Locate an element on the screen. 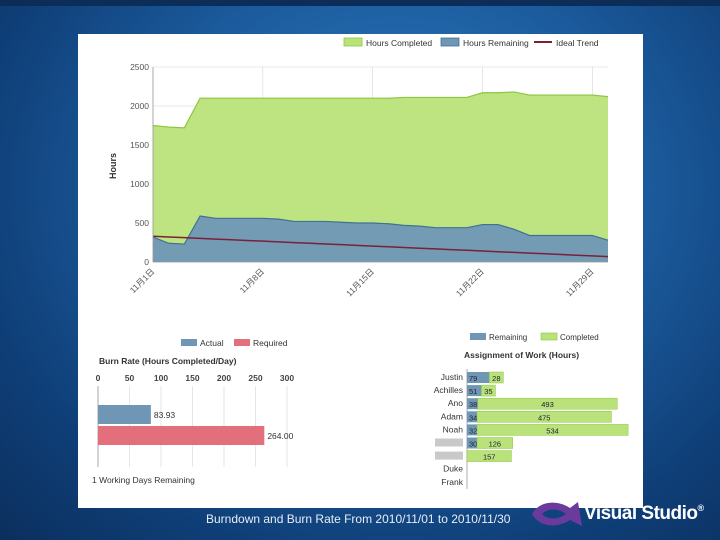 The height and width of the screenshot is (540, 720). visual-studio-logo-text: Visual Studio® is located at coordinates (644, 514).